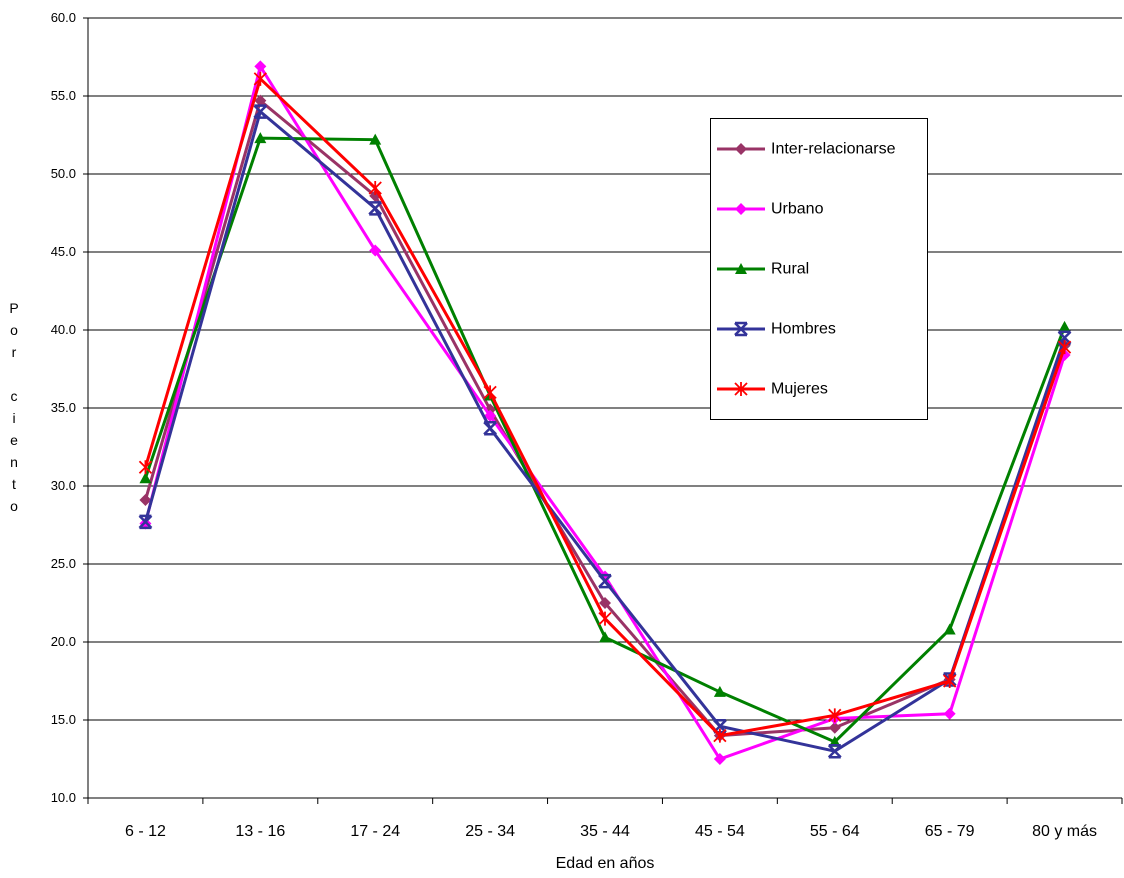  What do you see at coordinates (797, 209) in the screenshot?
I see `legend-label: Urbano` at bounding box center [797, 209].